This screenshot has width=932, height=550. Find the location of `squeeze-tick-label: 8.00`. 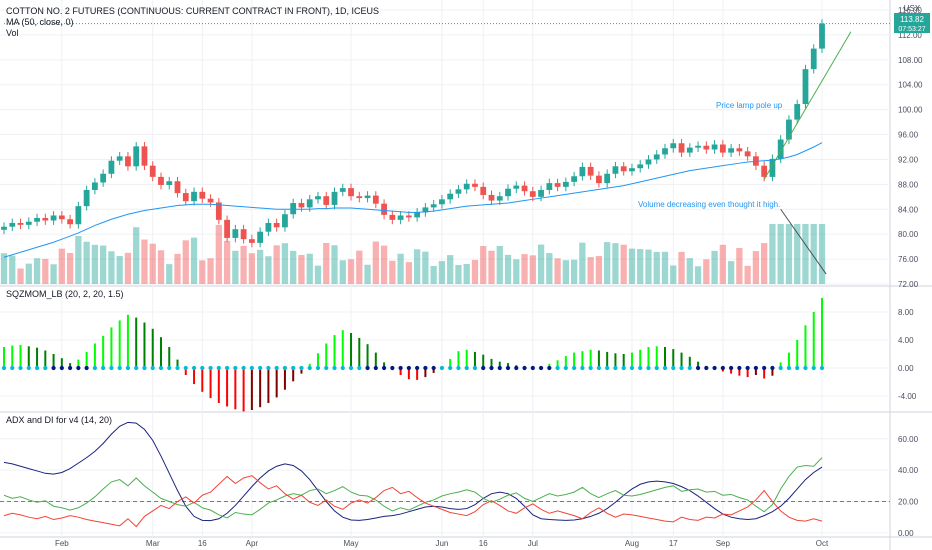

squeeze-tick-label: 8.00 is located at coordinates (906, 312).